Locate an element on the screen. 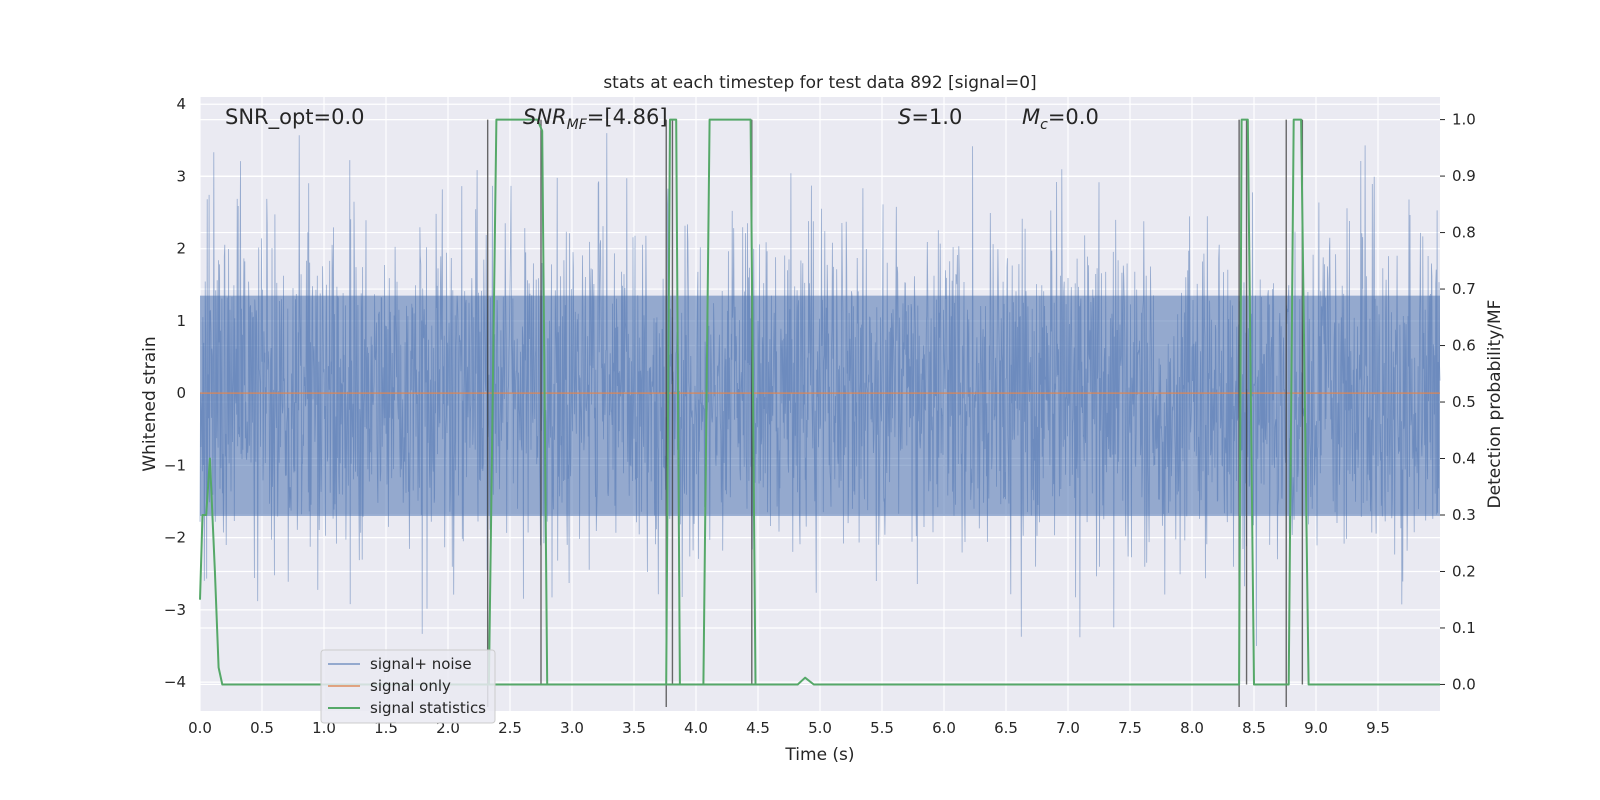 The image size is (1600, 800). mc-base: M is located at coordinates (1031, 117).